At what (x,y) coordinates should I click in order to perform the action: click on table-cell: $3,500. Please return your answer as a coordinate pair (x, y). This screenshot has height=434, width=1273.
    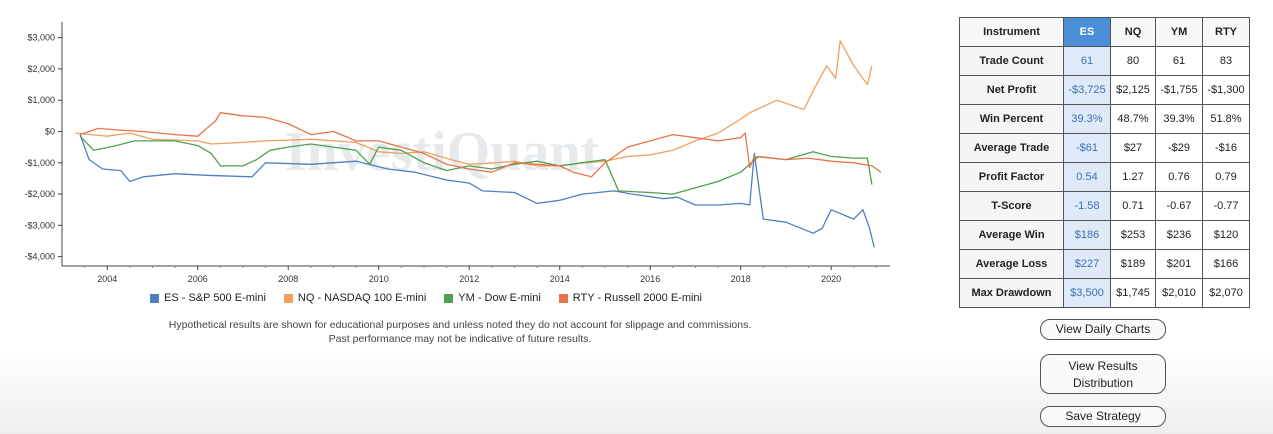
    Looking at the image, I should click on (1087, 293).